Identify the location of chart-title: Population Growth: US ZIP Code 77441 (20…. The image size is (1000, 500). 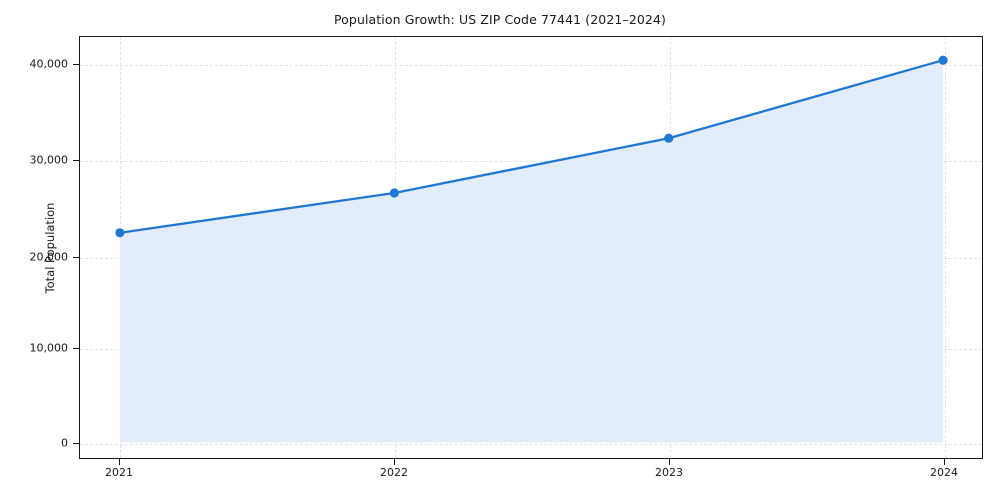
(500, 19).